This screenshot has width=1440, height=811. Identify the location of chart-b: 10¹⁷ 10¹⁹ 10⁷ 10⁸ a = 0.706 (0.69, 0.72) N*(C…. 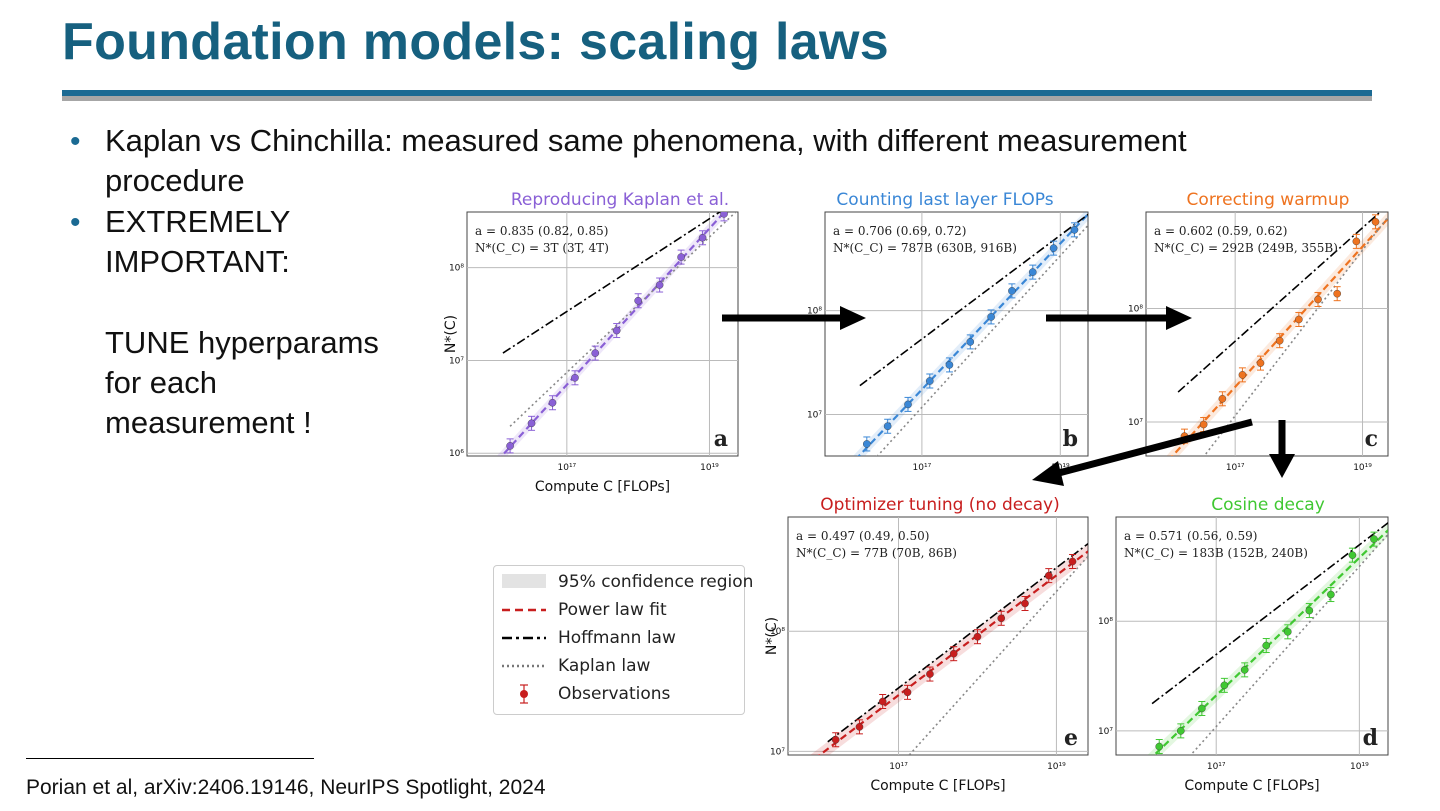
(948, 340).